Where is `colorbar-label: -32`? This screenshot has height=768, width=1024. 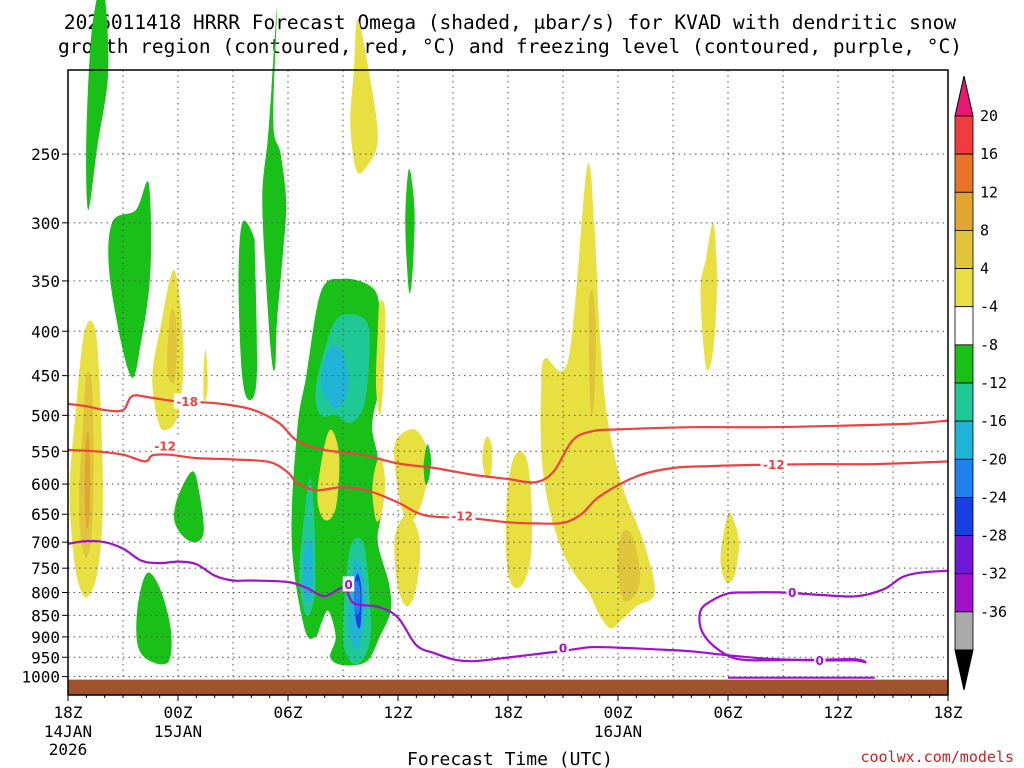
colorbar-label: -32 is located at coordinates (993, 574).